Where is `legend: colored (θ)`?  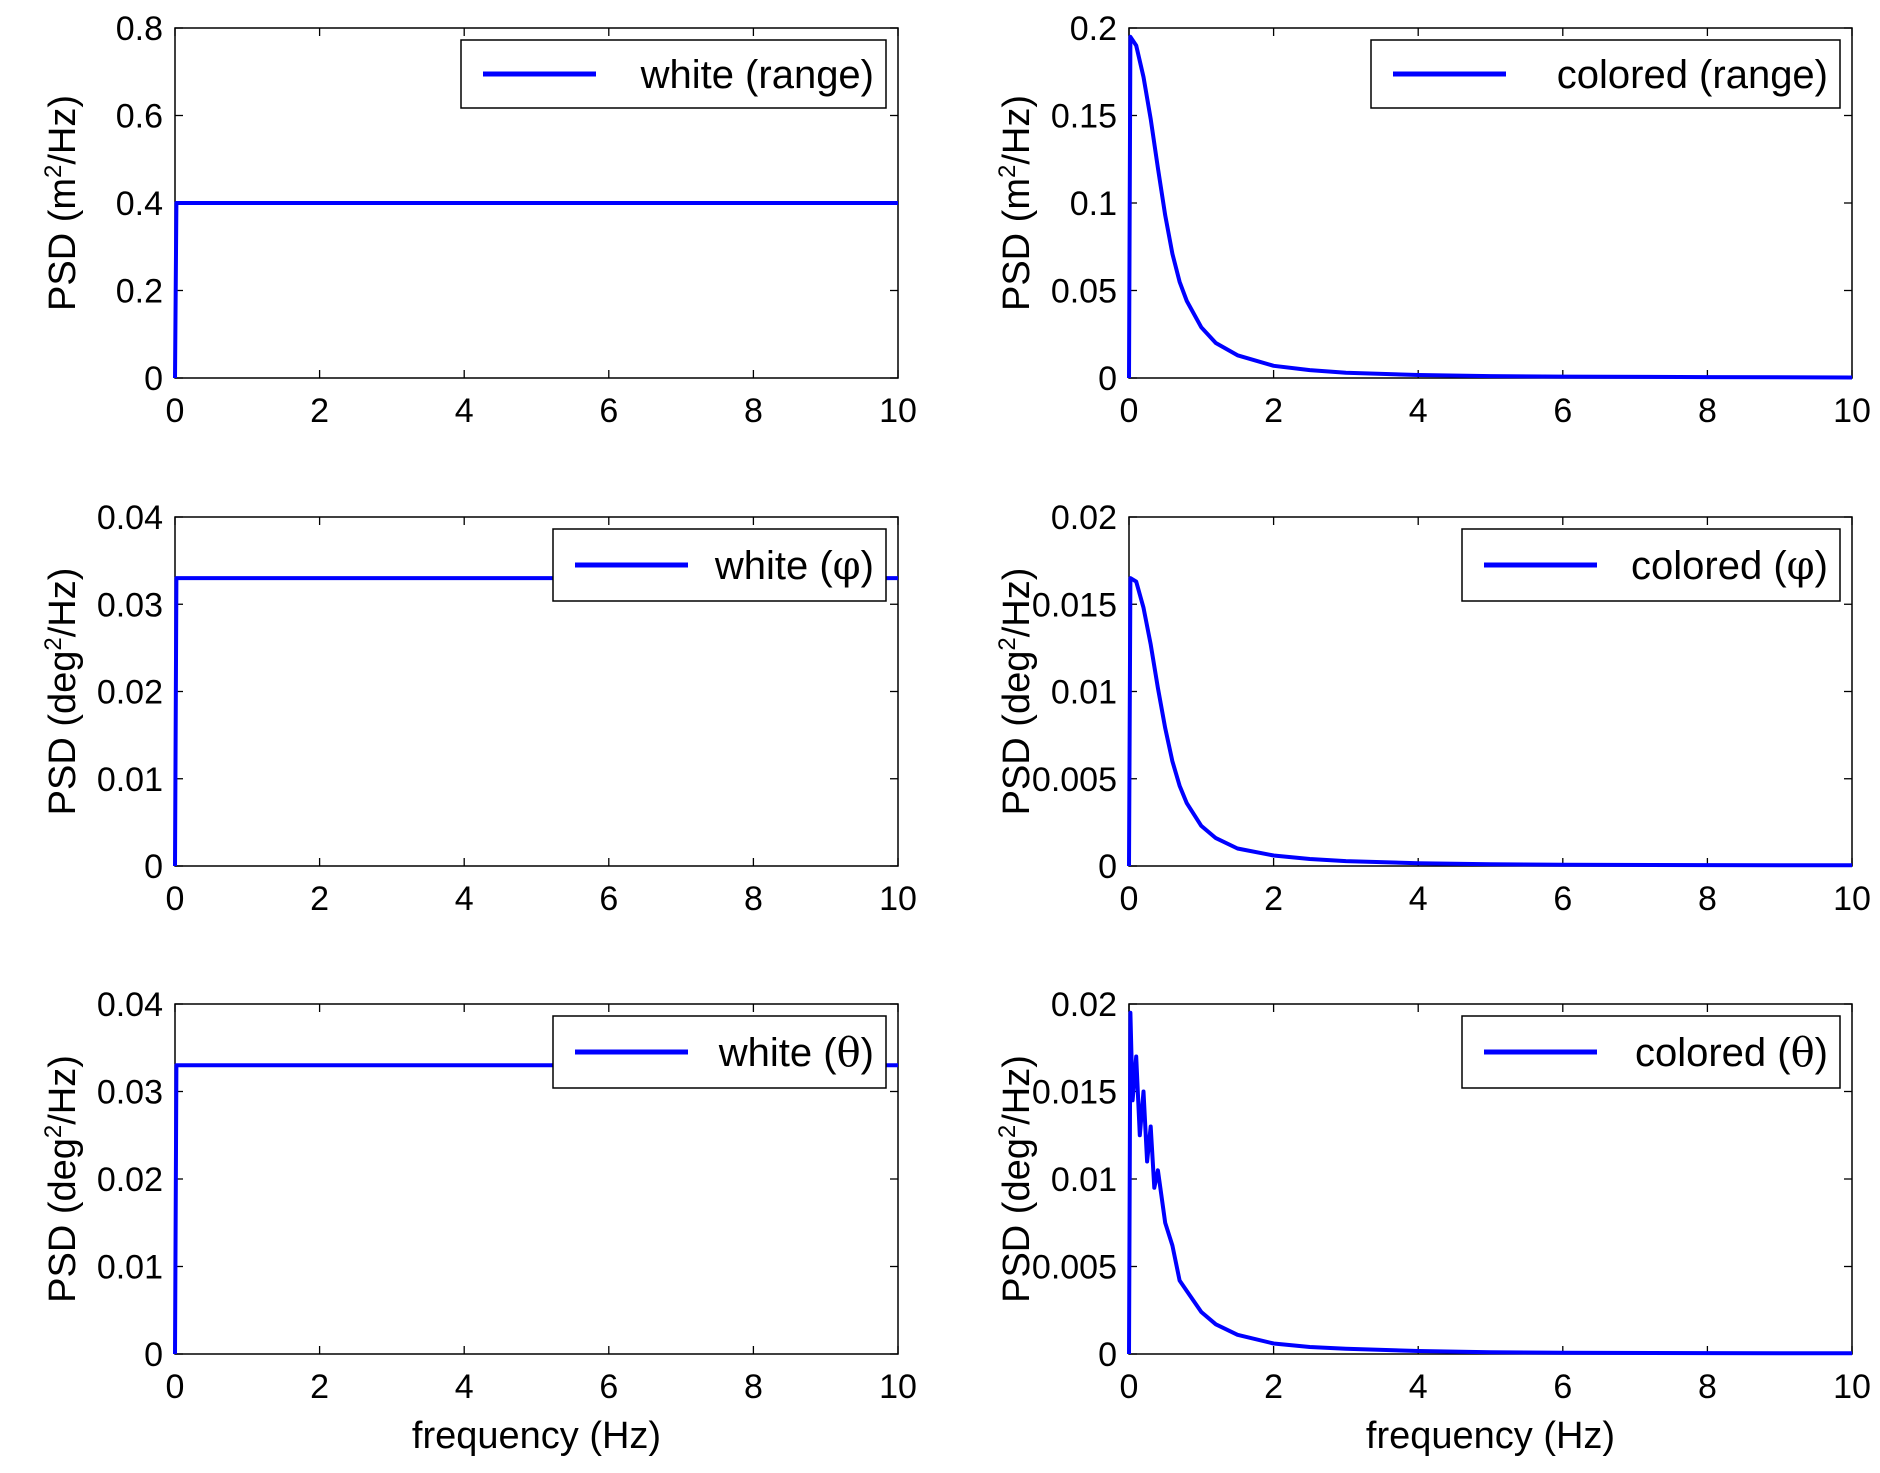 legend: colored (θ) is located at coordinates (1651, 1052).